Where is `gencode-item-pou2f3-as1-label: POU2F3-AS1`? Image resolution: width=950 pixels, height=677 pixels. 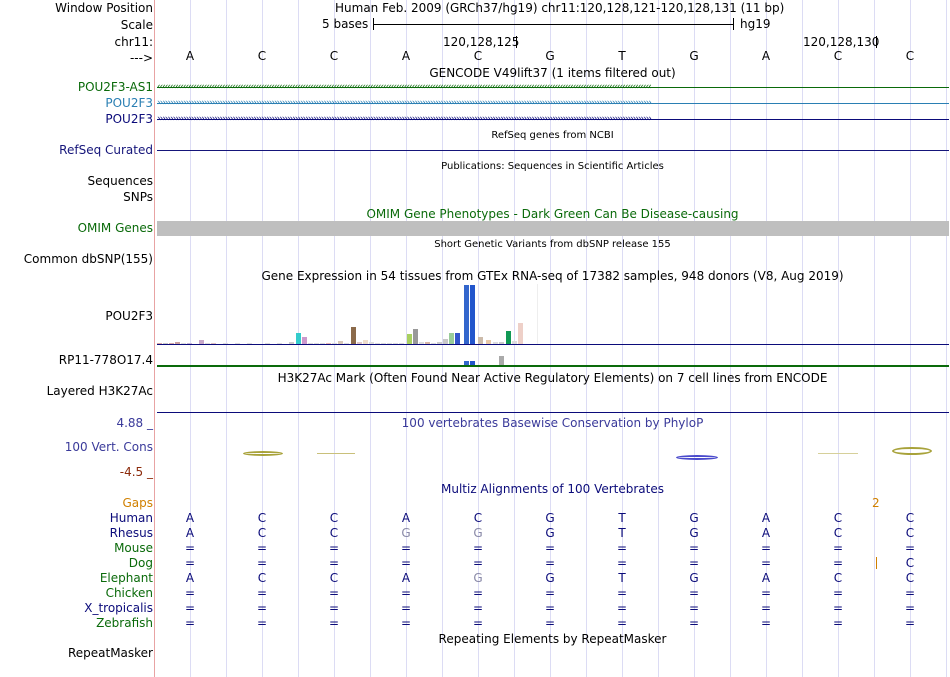 gencode-item-pou2f3-as1-label: POU2F3-AS1 is located at coordinates (115, 87).